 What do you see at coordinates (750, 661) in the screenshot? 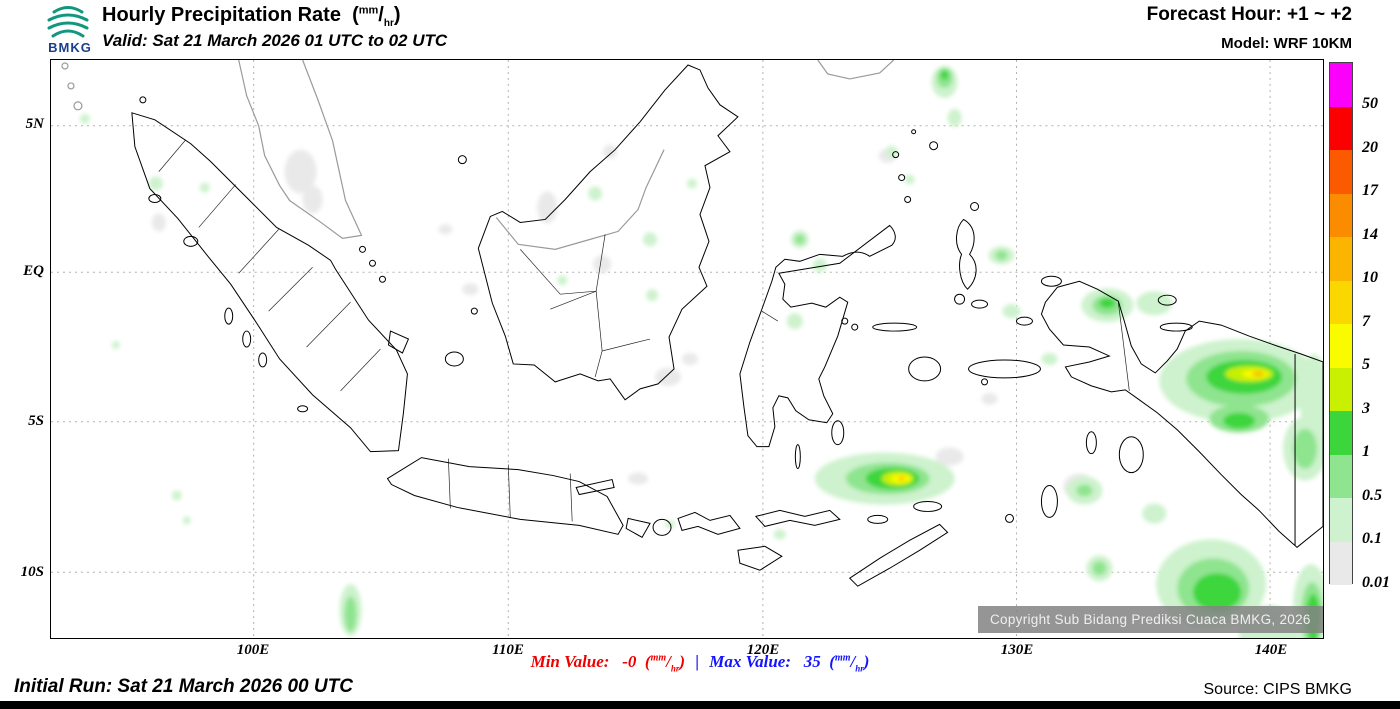
I see `max-value-label: Max Value:` at bounding box center [750, 661].